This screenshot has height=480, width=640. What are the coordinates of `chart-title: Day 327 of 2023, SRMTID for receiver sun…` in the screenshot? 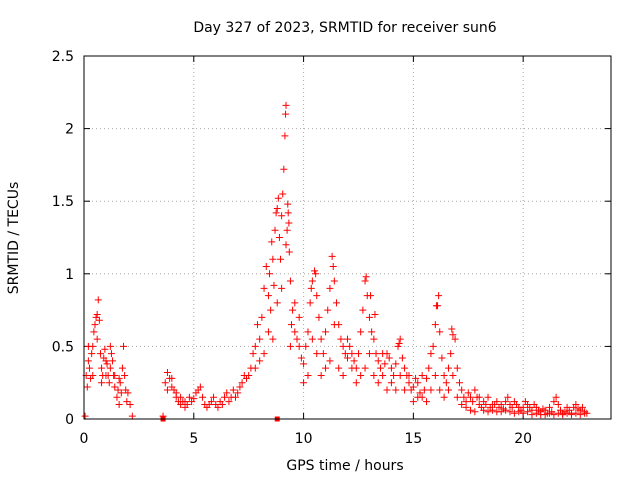 It's located at (344, 28).